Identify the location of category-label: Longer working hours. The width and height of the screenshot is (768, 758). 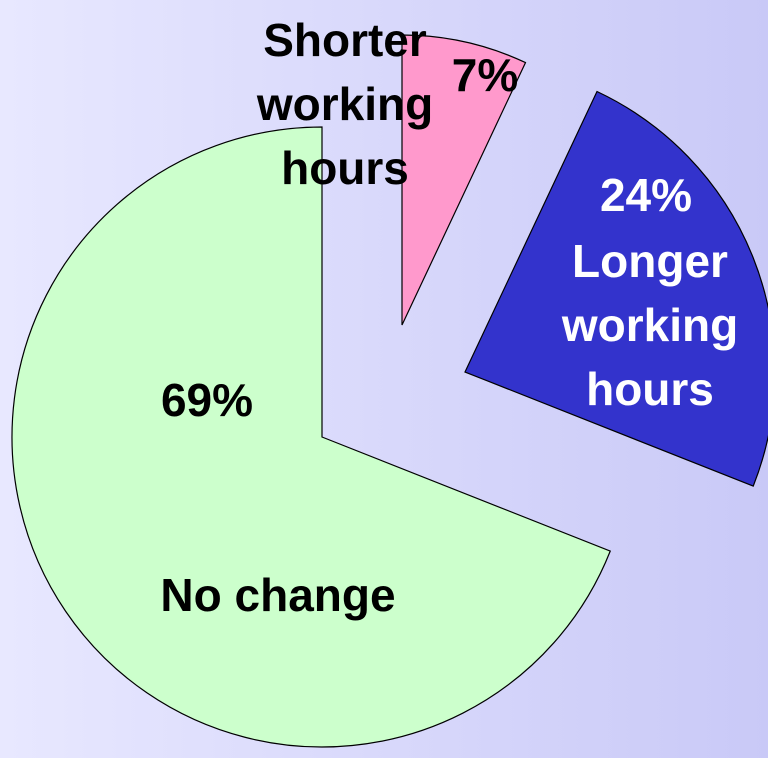
(650, 325).